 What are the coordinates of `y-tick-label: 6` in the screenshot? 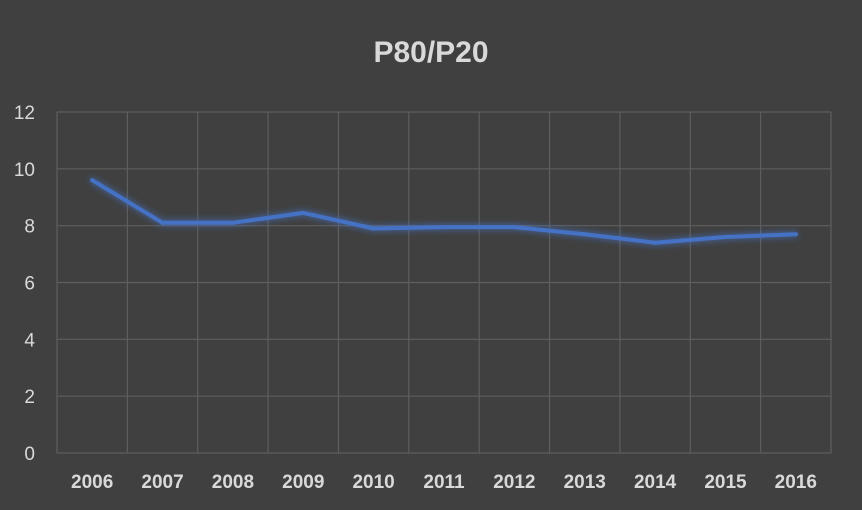 It's located at (29, 284).